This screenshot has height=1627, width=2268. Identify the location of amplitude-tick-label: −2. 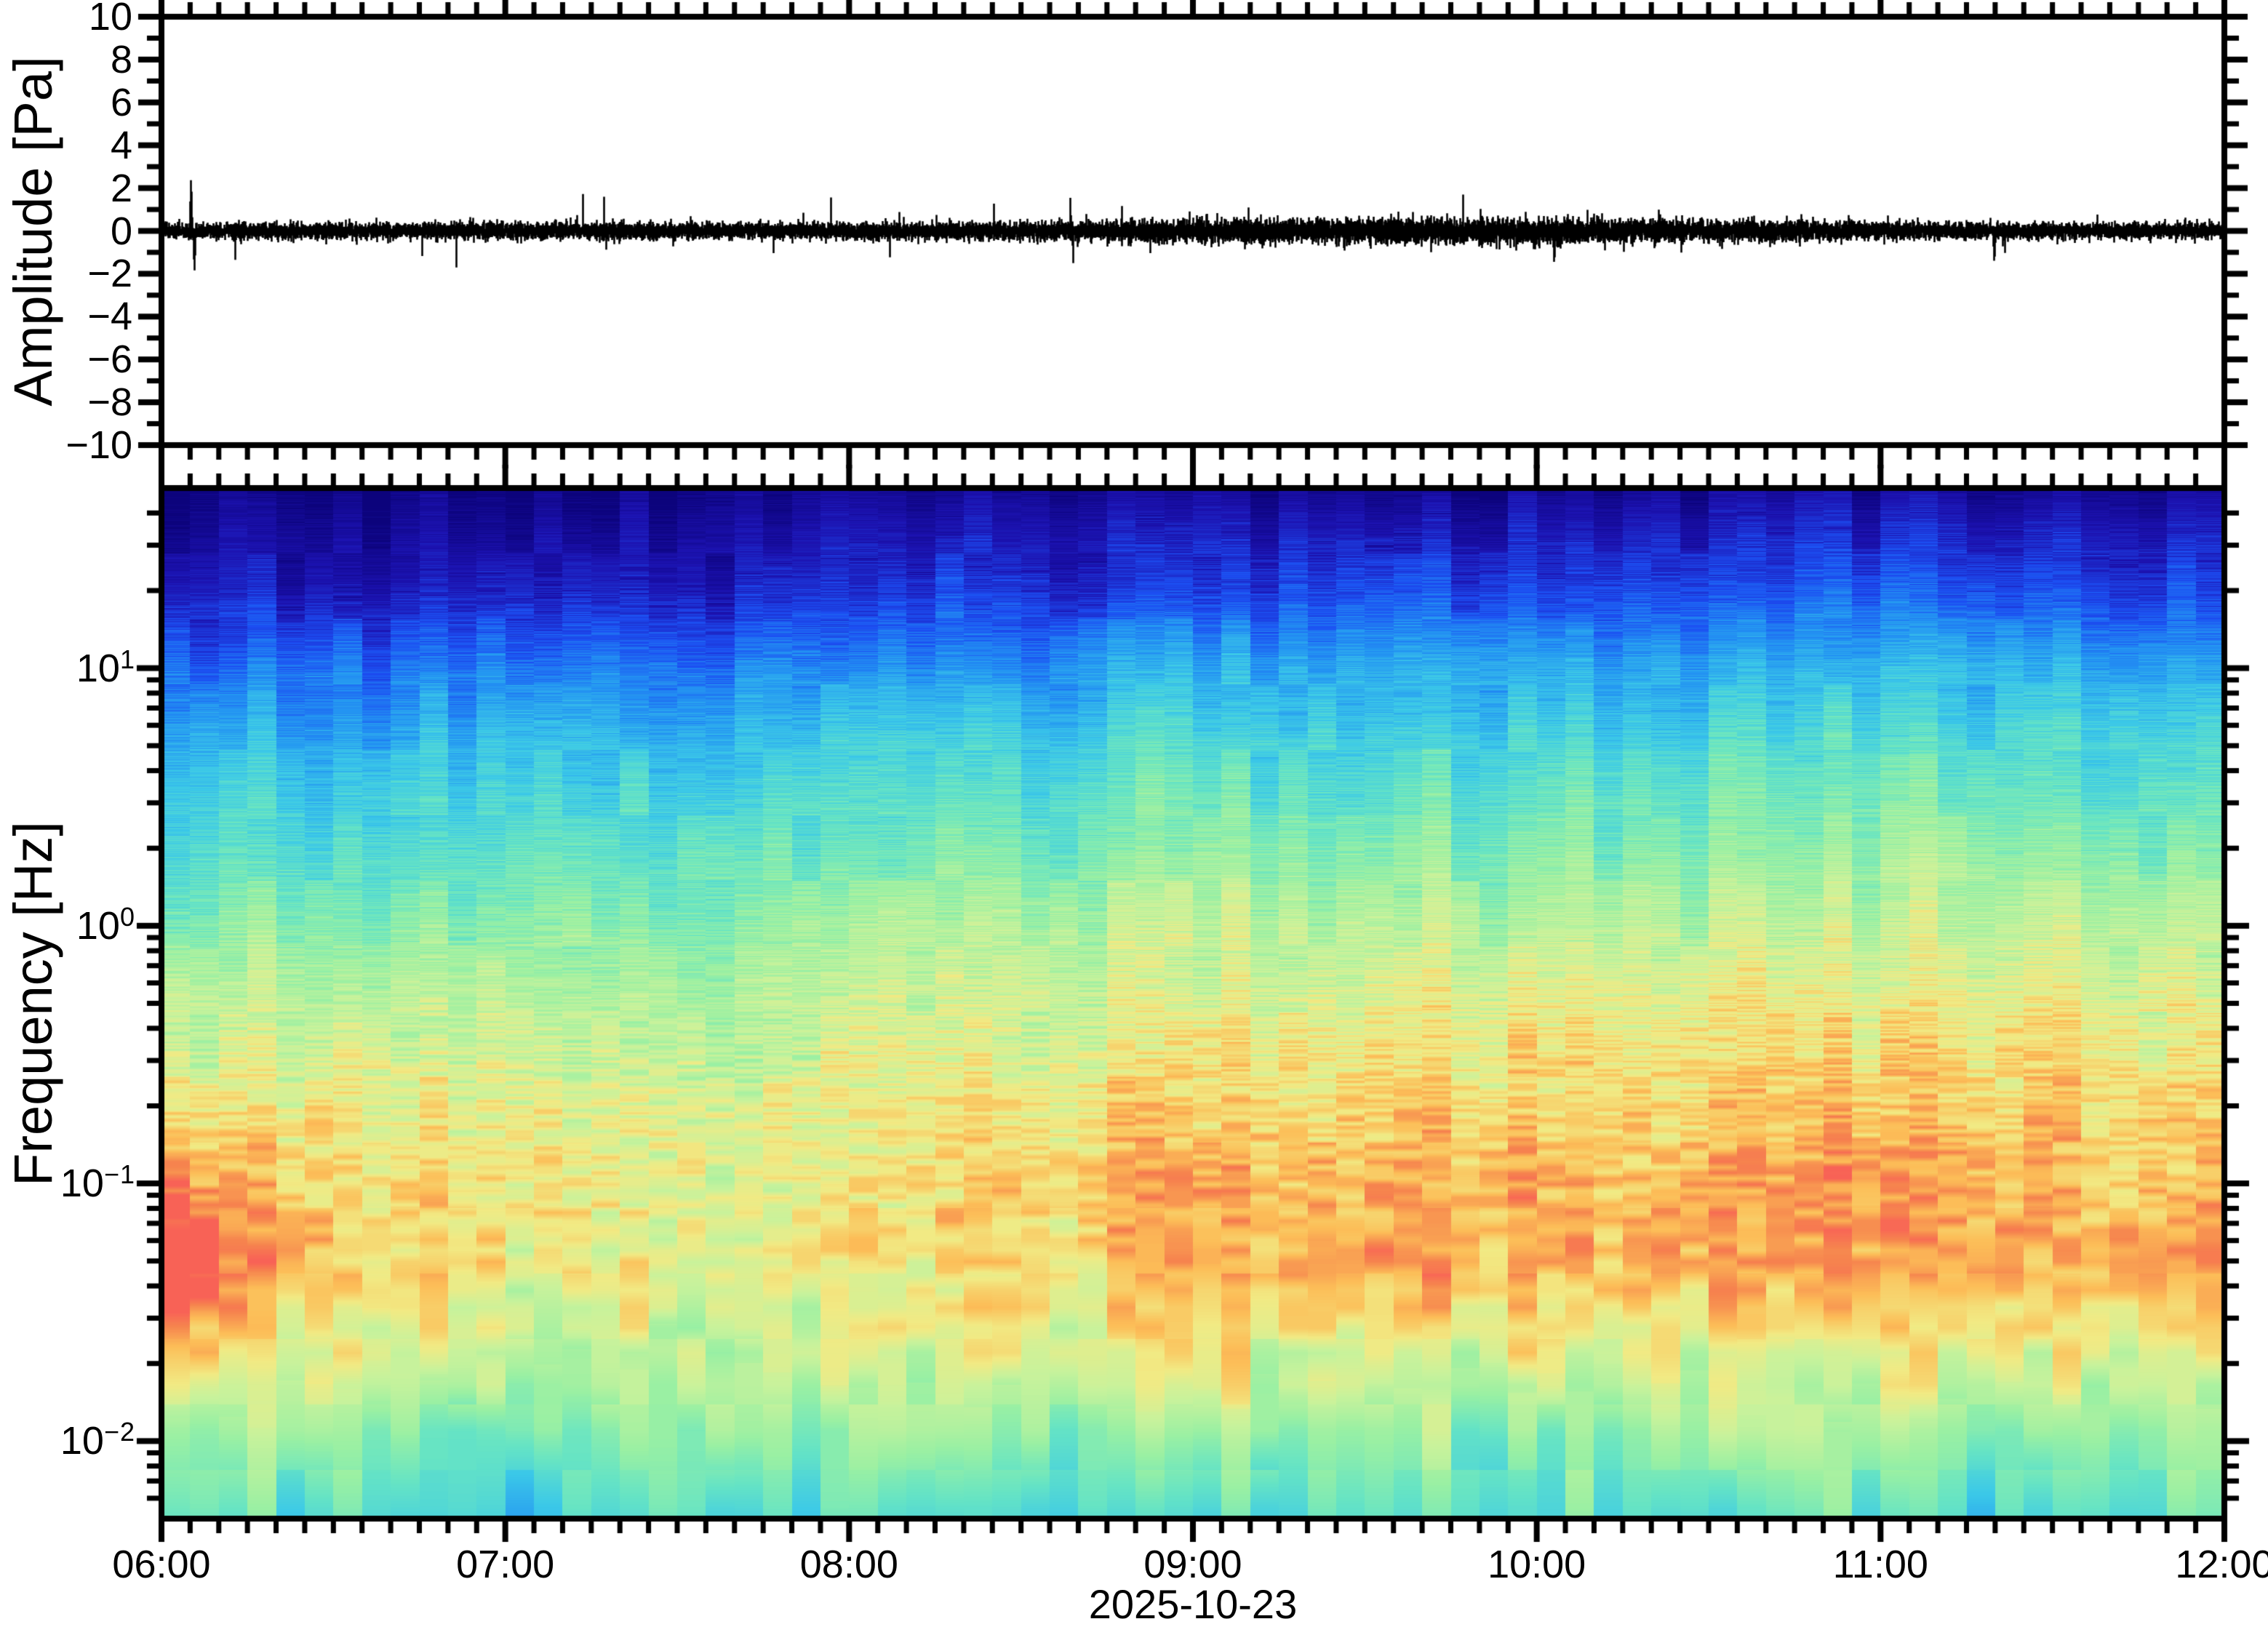
(109, 274).